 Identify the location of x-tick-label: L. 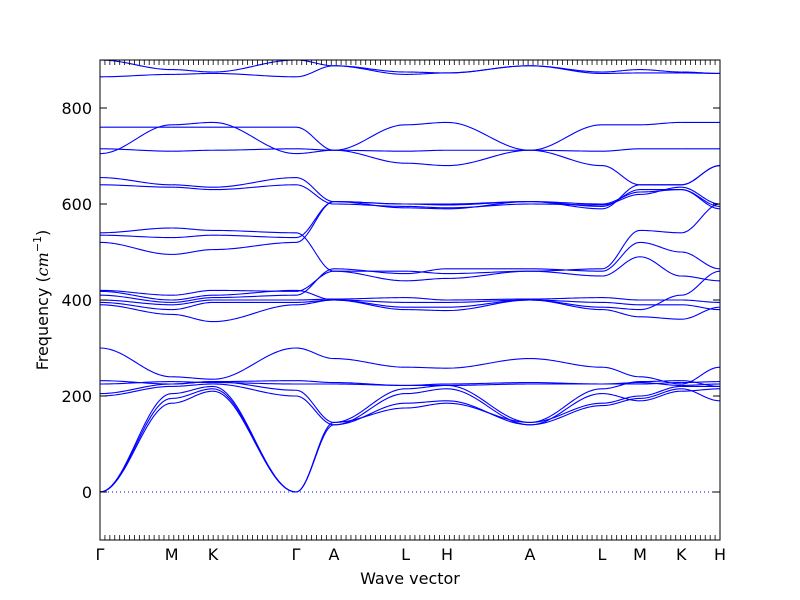
(602, 554).